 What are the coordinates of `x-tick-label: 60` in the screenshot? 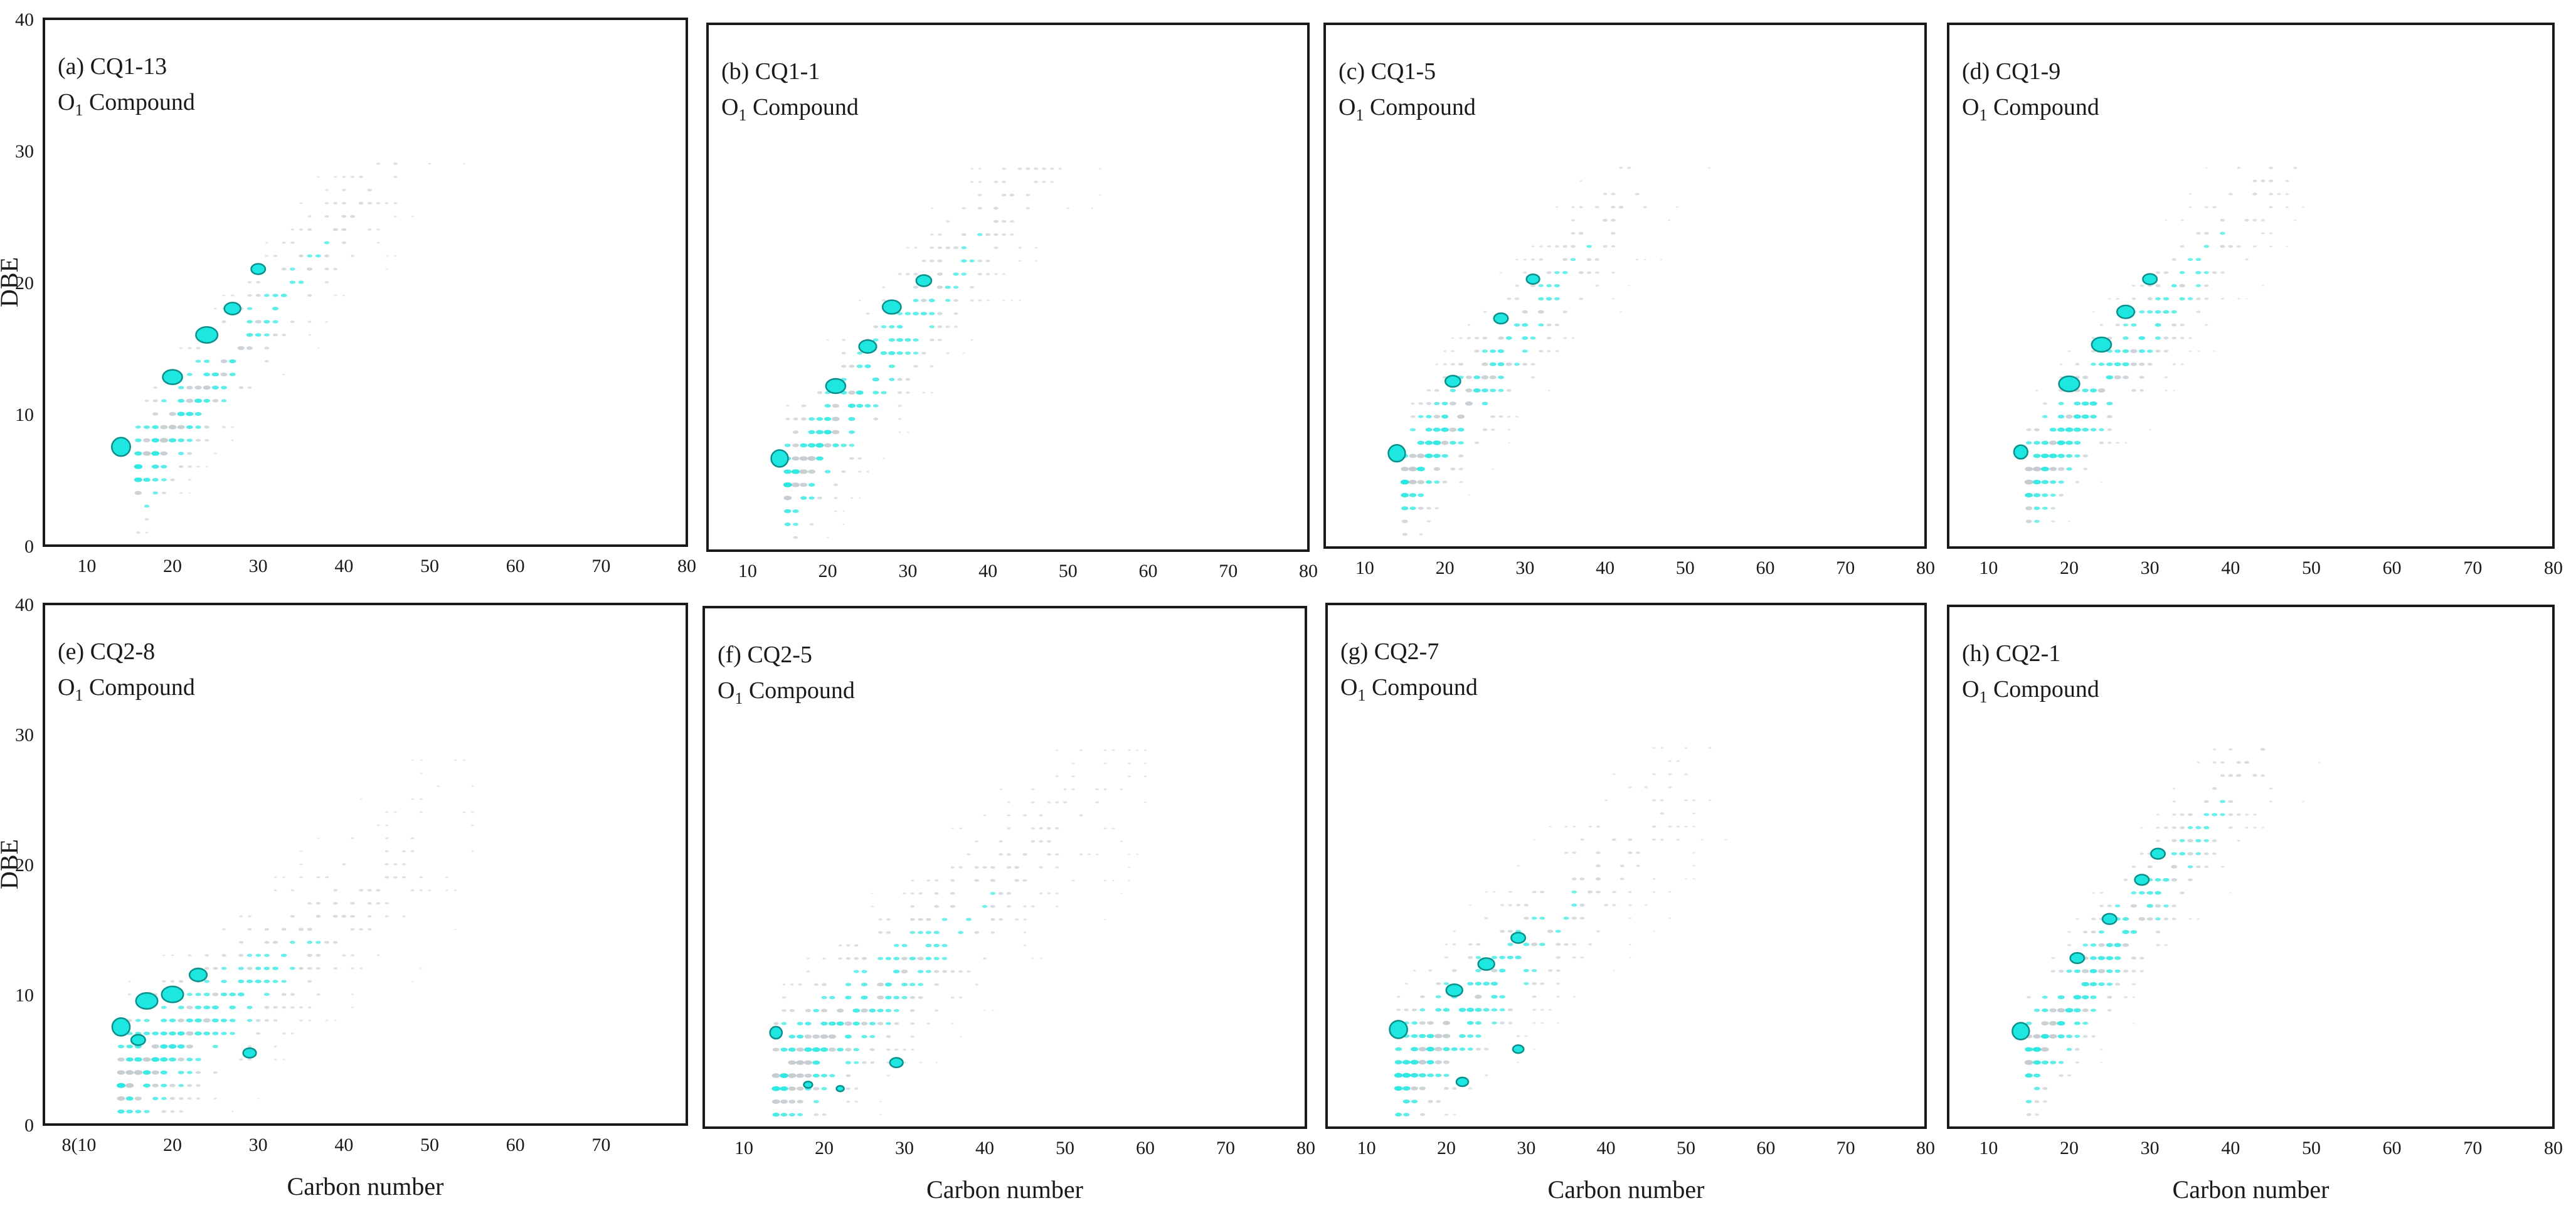 It's located at (1148, 571).